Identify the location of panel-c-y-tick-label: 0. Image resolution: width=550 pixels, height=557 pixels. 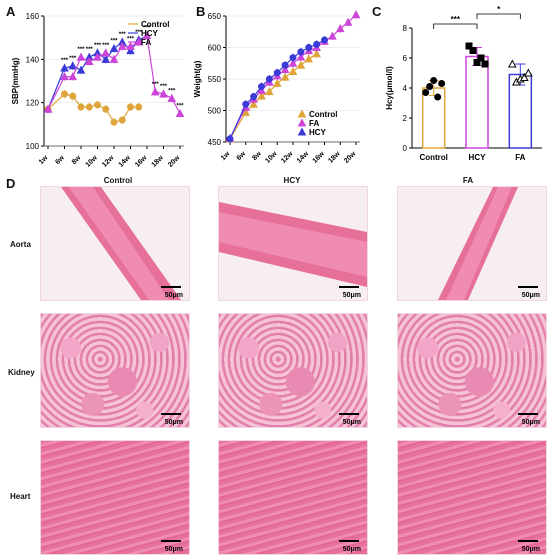
(405, 148).